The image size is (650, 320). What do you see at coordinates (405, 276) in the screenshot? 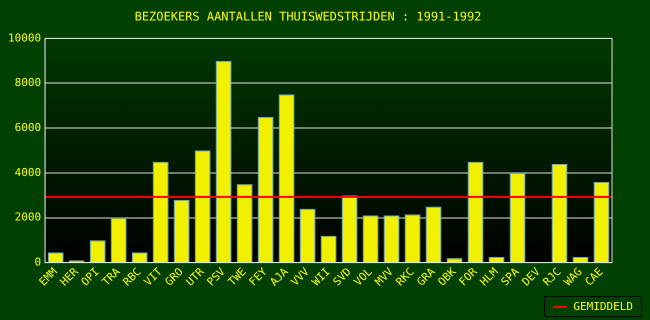
I see `x-tick-label: RKC` at bounding box center [405, 276].